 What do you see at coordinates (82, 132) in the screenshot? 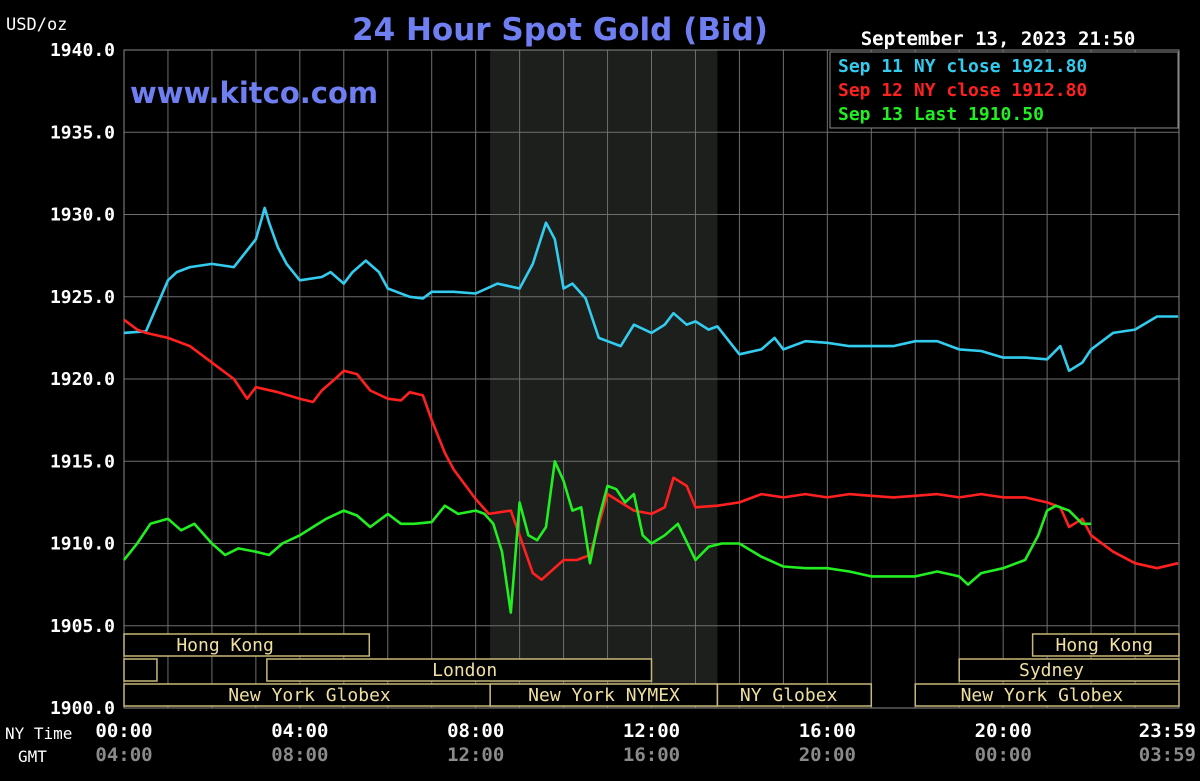
I see `y-tick-label: 1935.0` at bounding box center [82, 132].